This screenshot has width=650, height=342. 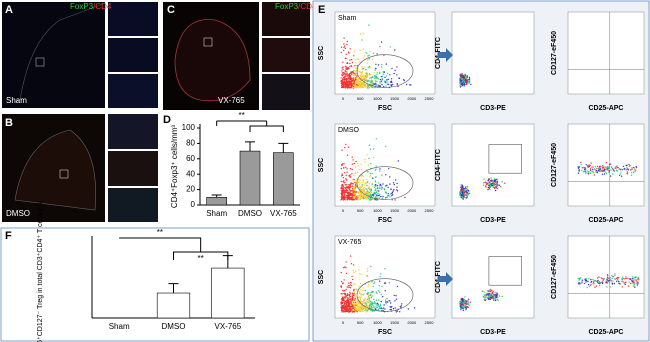 I want to click on error-bar, so click(x=283, y=147).